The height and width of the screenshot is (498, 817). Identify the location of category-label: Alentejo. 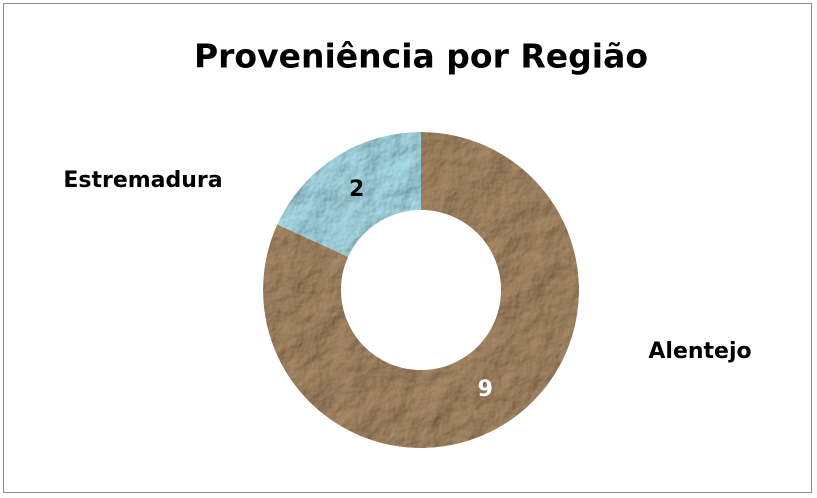
(699, 351).